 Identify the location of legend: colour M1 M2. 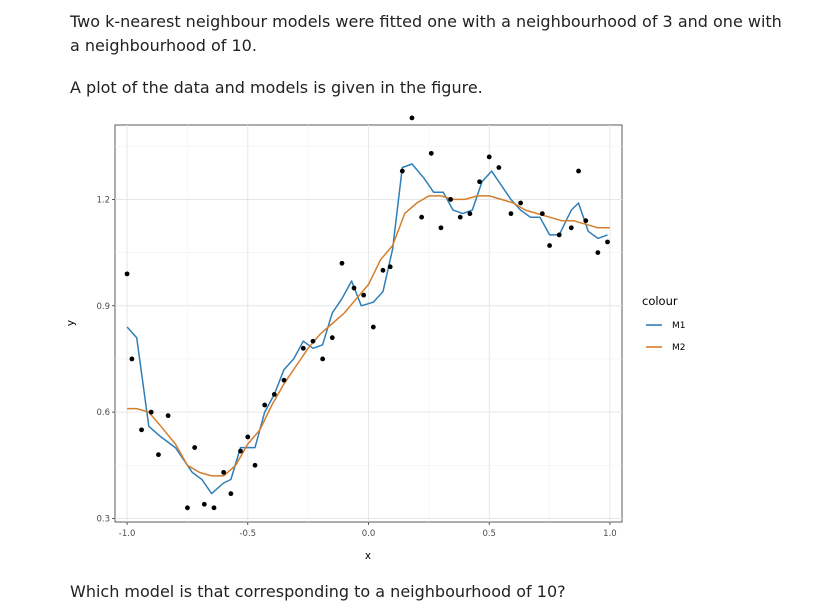
(664, 323).